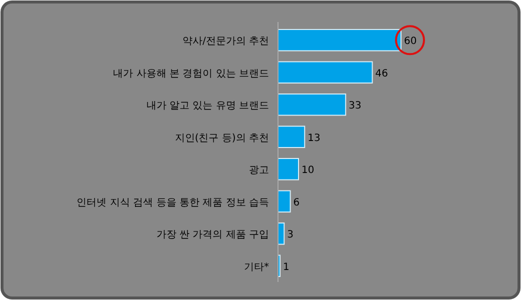 This screenshot has width=521, height=300. Describe the element at coordinates (191, 74) in the screenshot. I see `y-tick-label: 내가 사용해 본 경험이 있는 브랜드` at that location.